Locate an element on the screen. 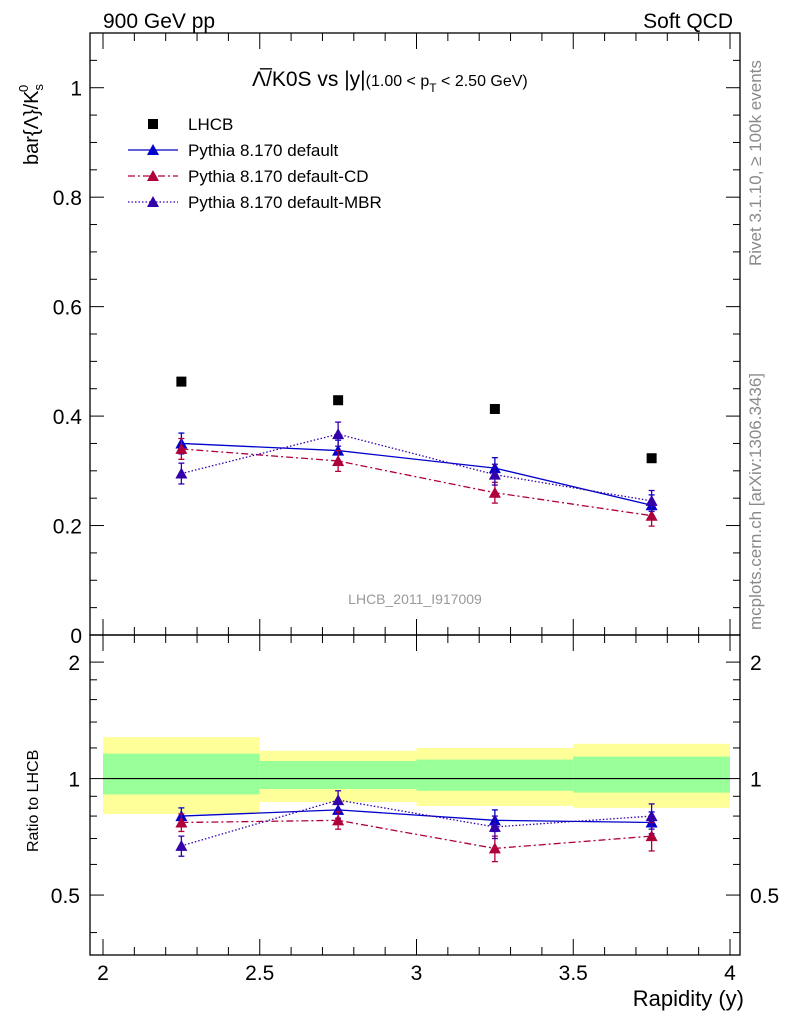  main-y-axis-label: bar{Λ}/Ks0 is located at coordinates (31, 124).